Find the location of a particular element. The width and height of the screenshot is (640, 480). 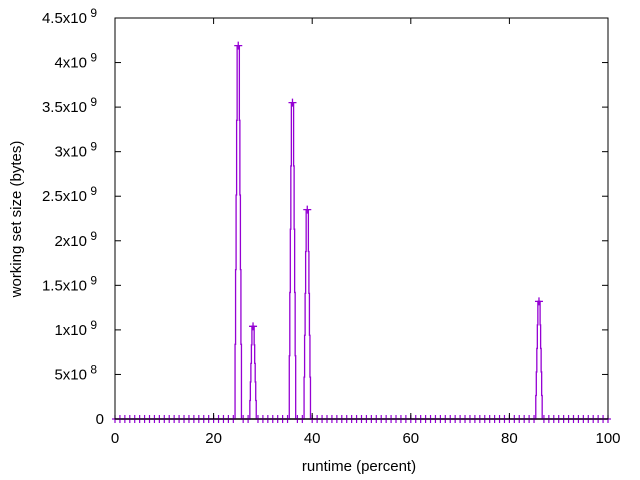

y-tick-label: 2.5x10 9 is located at coordinates (69, 194).